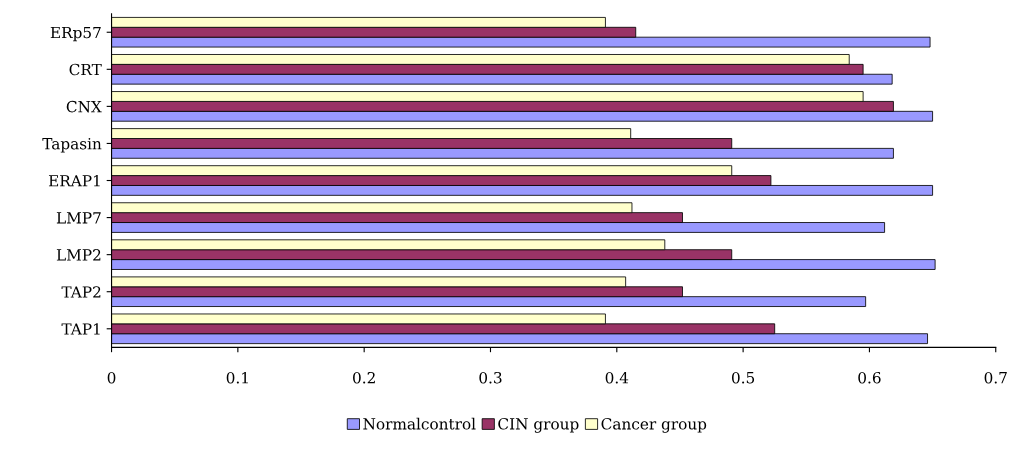 Image resolution: width=1014 pixels, height=457 pixels. Describe the element at coordinates (869, 377) in the screenshot. I see `x-tick-label: 0.6` at that location.